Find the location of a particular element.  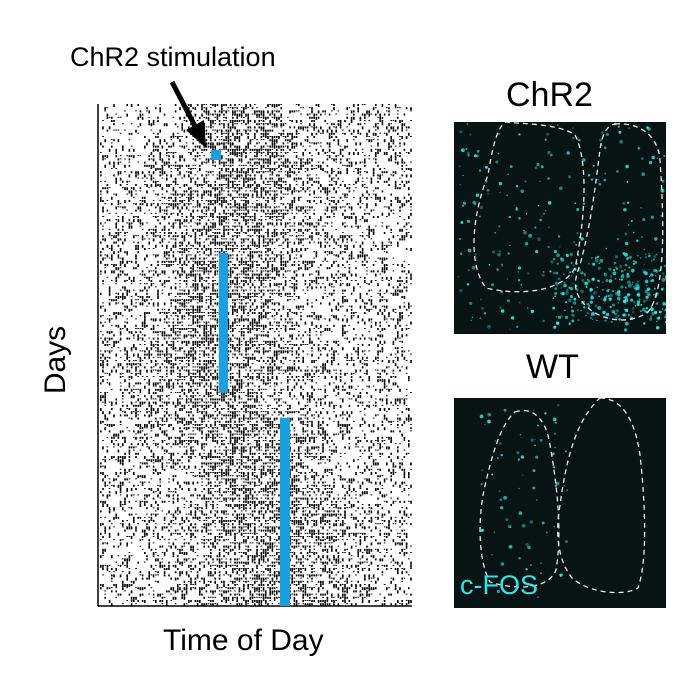

stimulation-arrow is located at coordinates (187, 114).